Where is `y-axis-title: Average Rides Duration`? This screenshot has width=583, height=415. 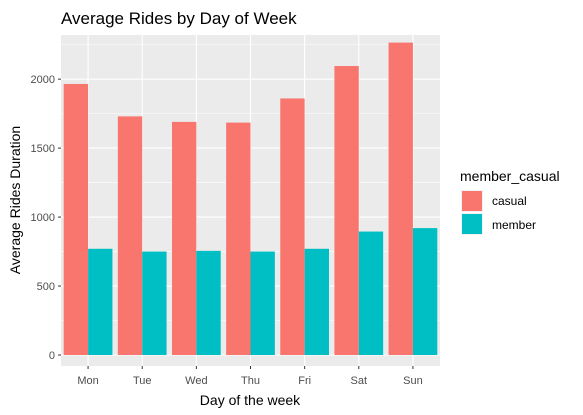 y-axis-title: Average Rides Duration is located at coordinates (15, 200).